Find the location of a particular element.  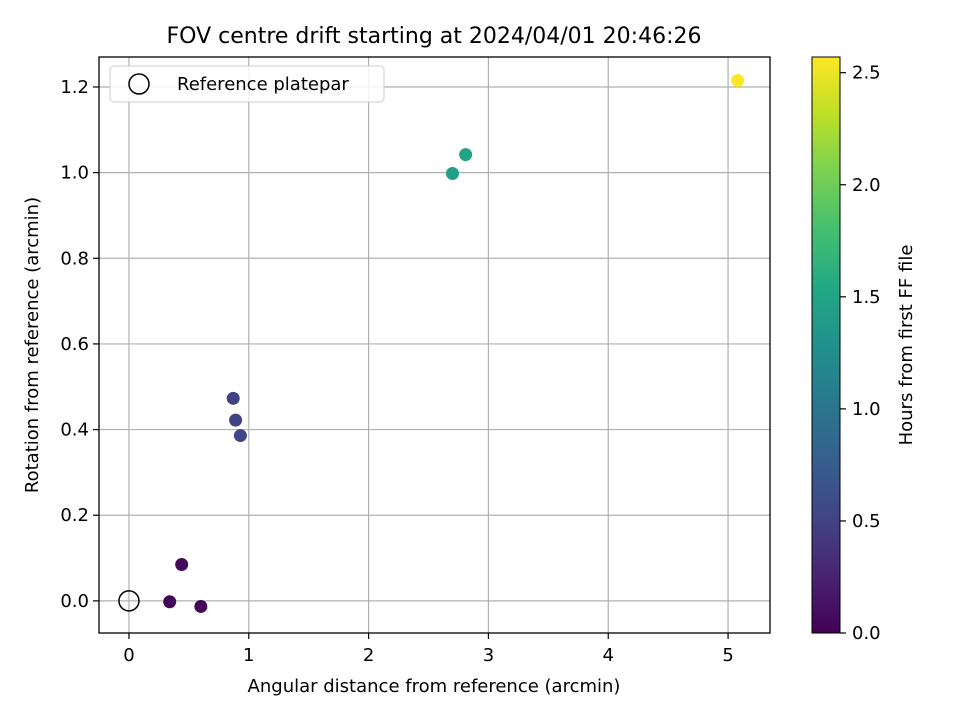

colorbar-tick-label: 0.0 is located at coordinates (866, 633).